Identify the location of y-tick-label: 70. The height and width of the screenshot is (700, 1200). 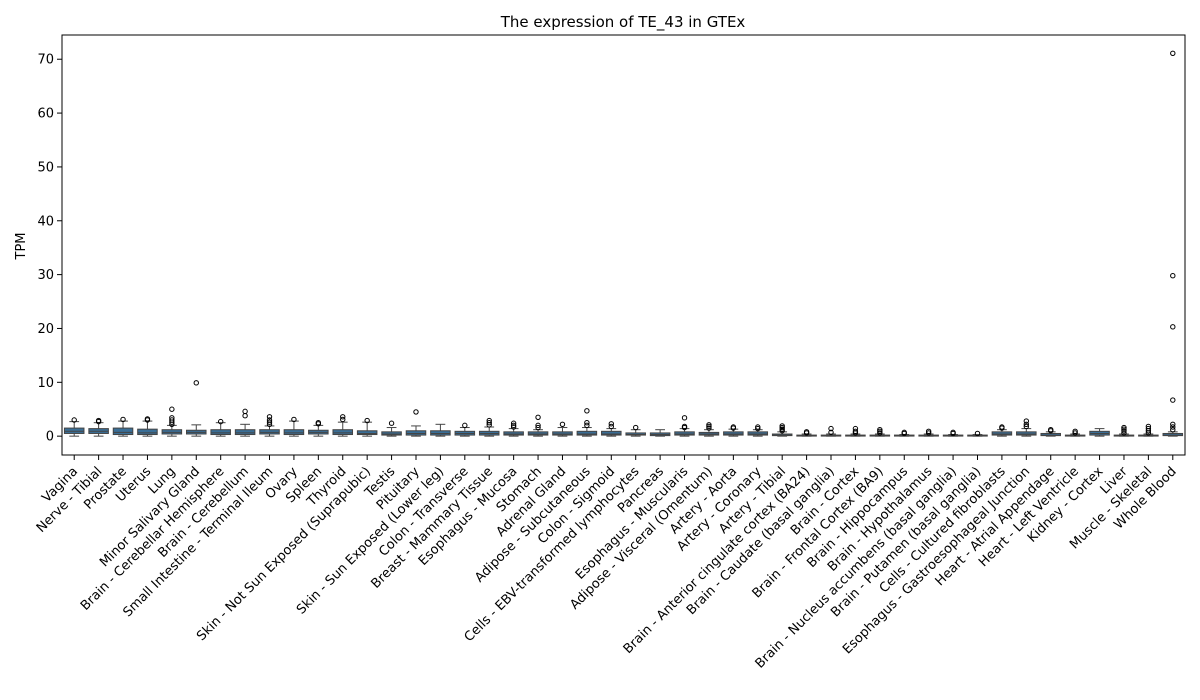
(45, 60).